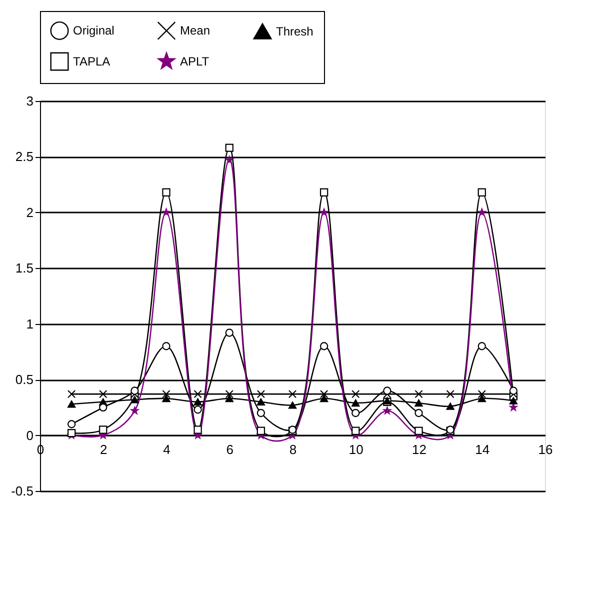 This screenshot has height=593, width=604. Describe the element at coordinates (104, 449) in the screenshot. I see `x-tick-label: 2` at that location.